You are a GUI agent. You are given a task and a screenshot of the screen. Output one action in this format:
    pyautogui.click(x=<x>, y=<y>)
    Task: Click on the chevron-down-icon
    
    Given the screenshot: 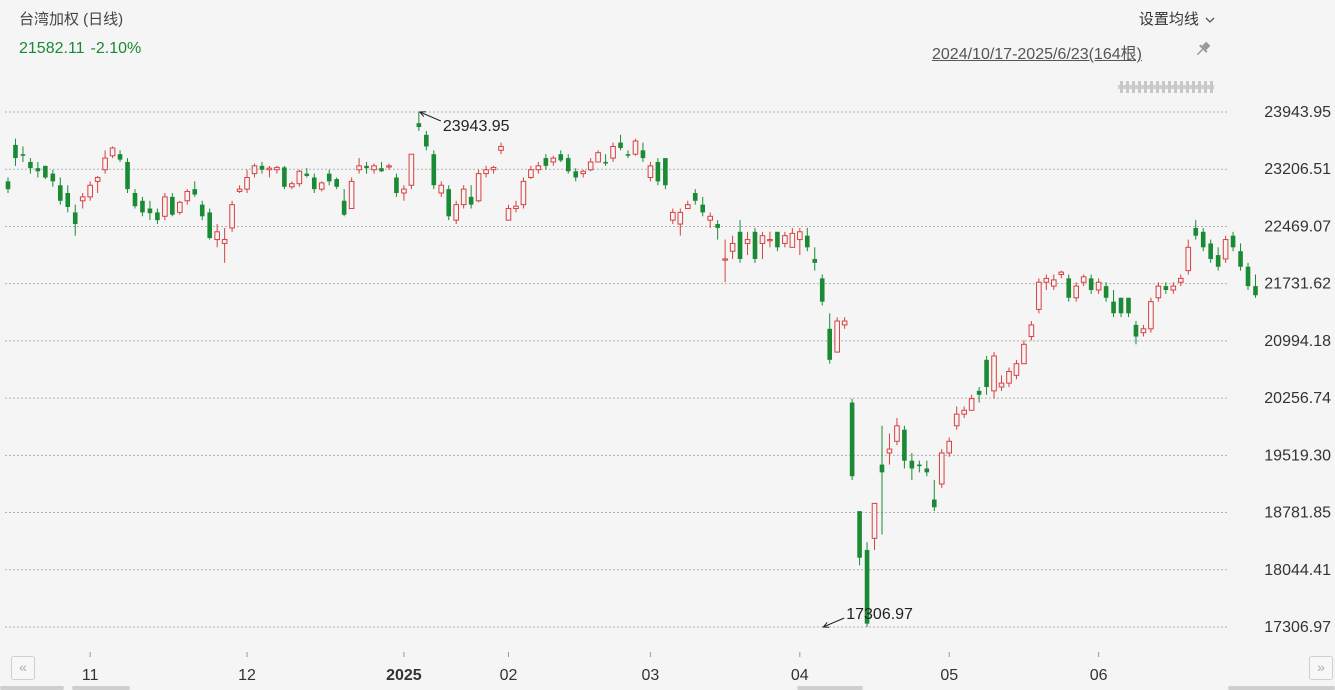 What is the action you would take?
    pyautogui.click(x=1210, y=20)
    